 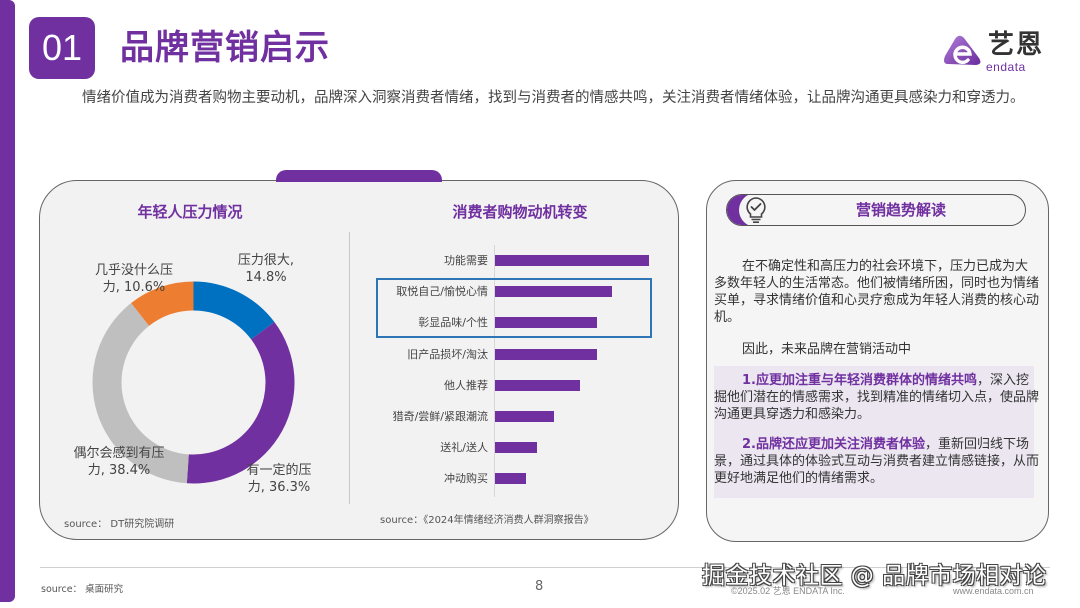 What do you see at coordinates (545, 567) in the screenshot?
I see `footer-divider` at bounding box center [545, 567].